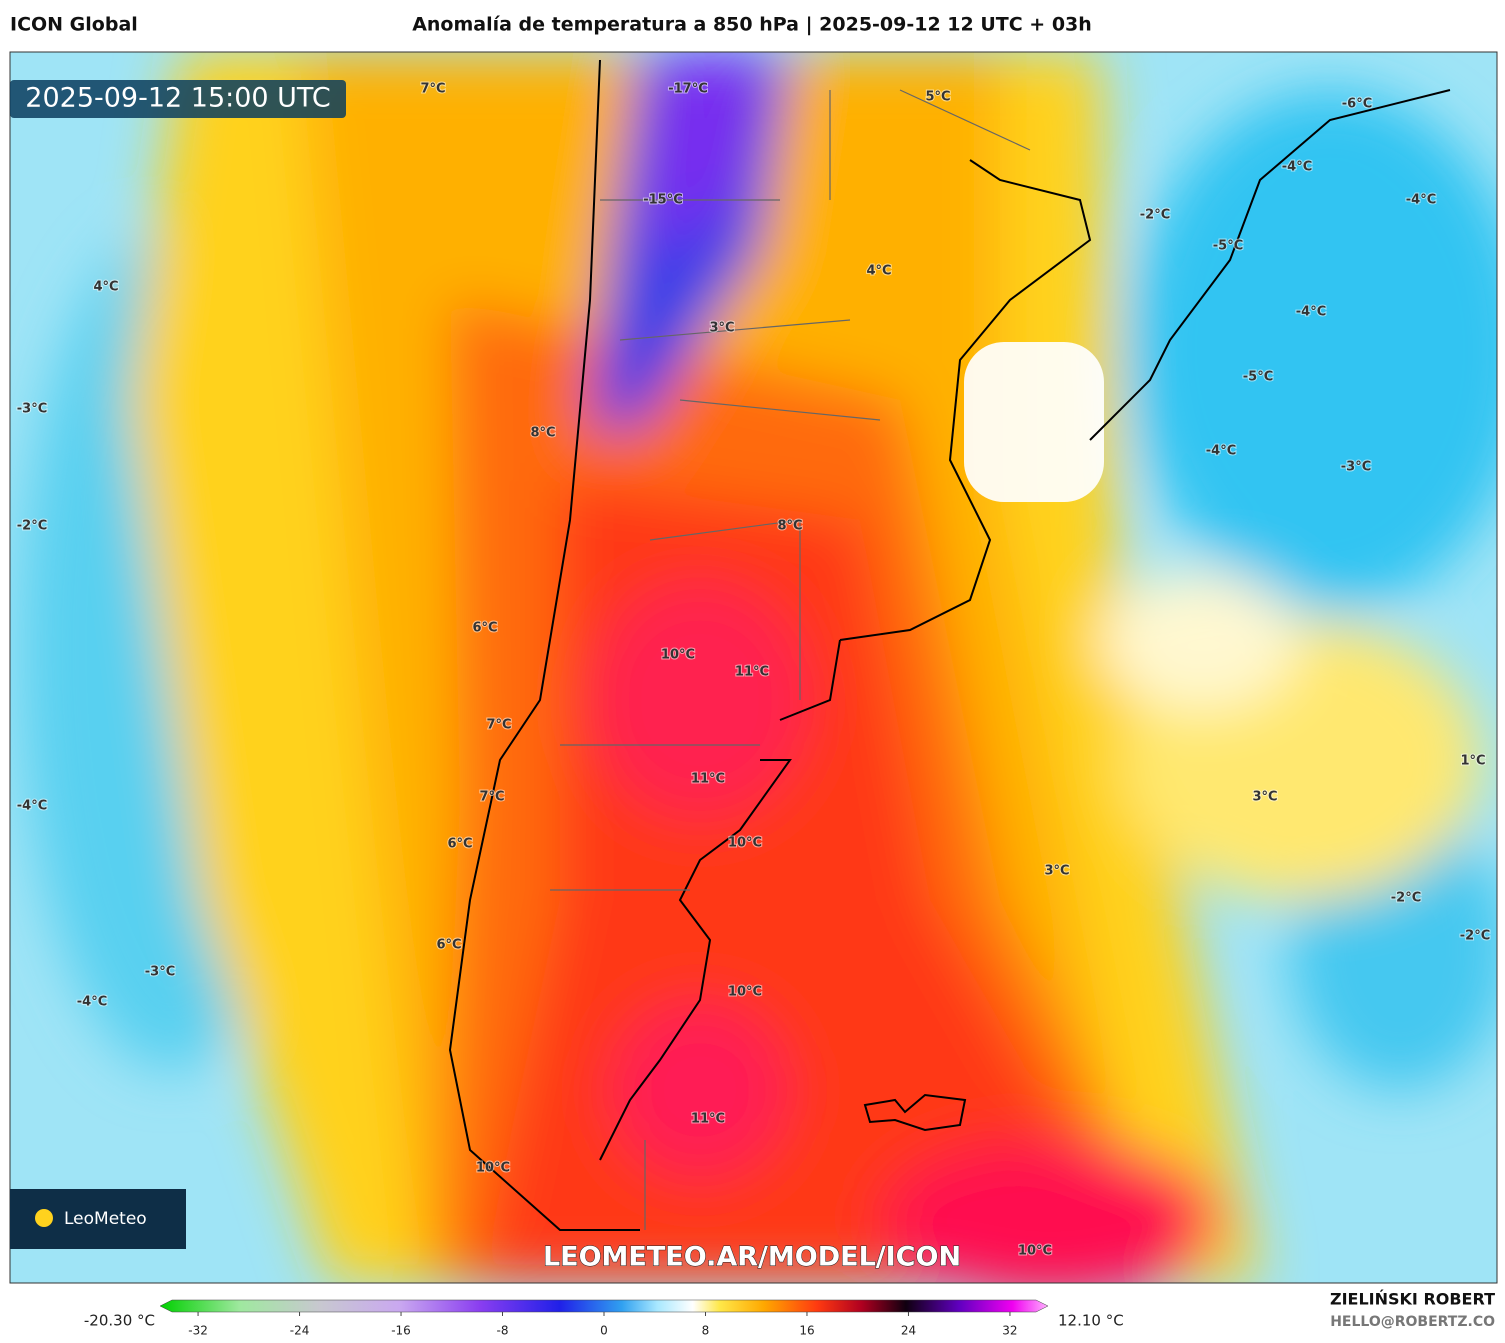  What do you see at coordinates (604, 1306) in the screenshot?
I see `colorbar` at bounding box center [604, 1306].